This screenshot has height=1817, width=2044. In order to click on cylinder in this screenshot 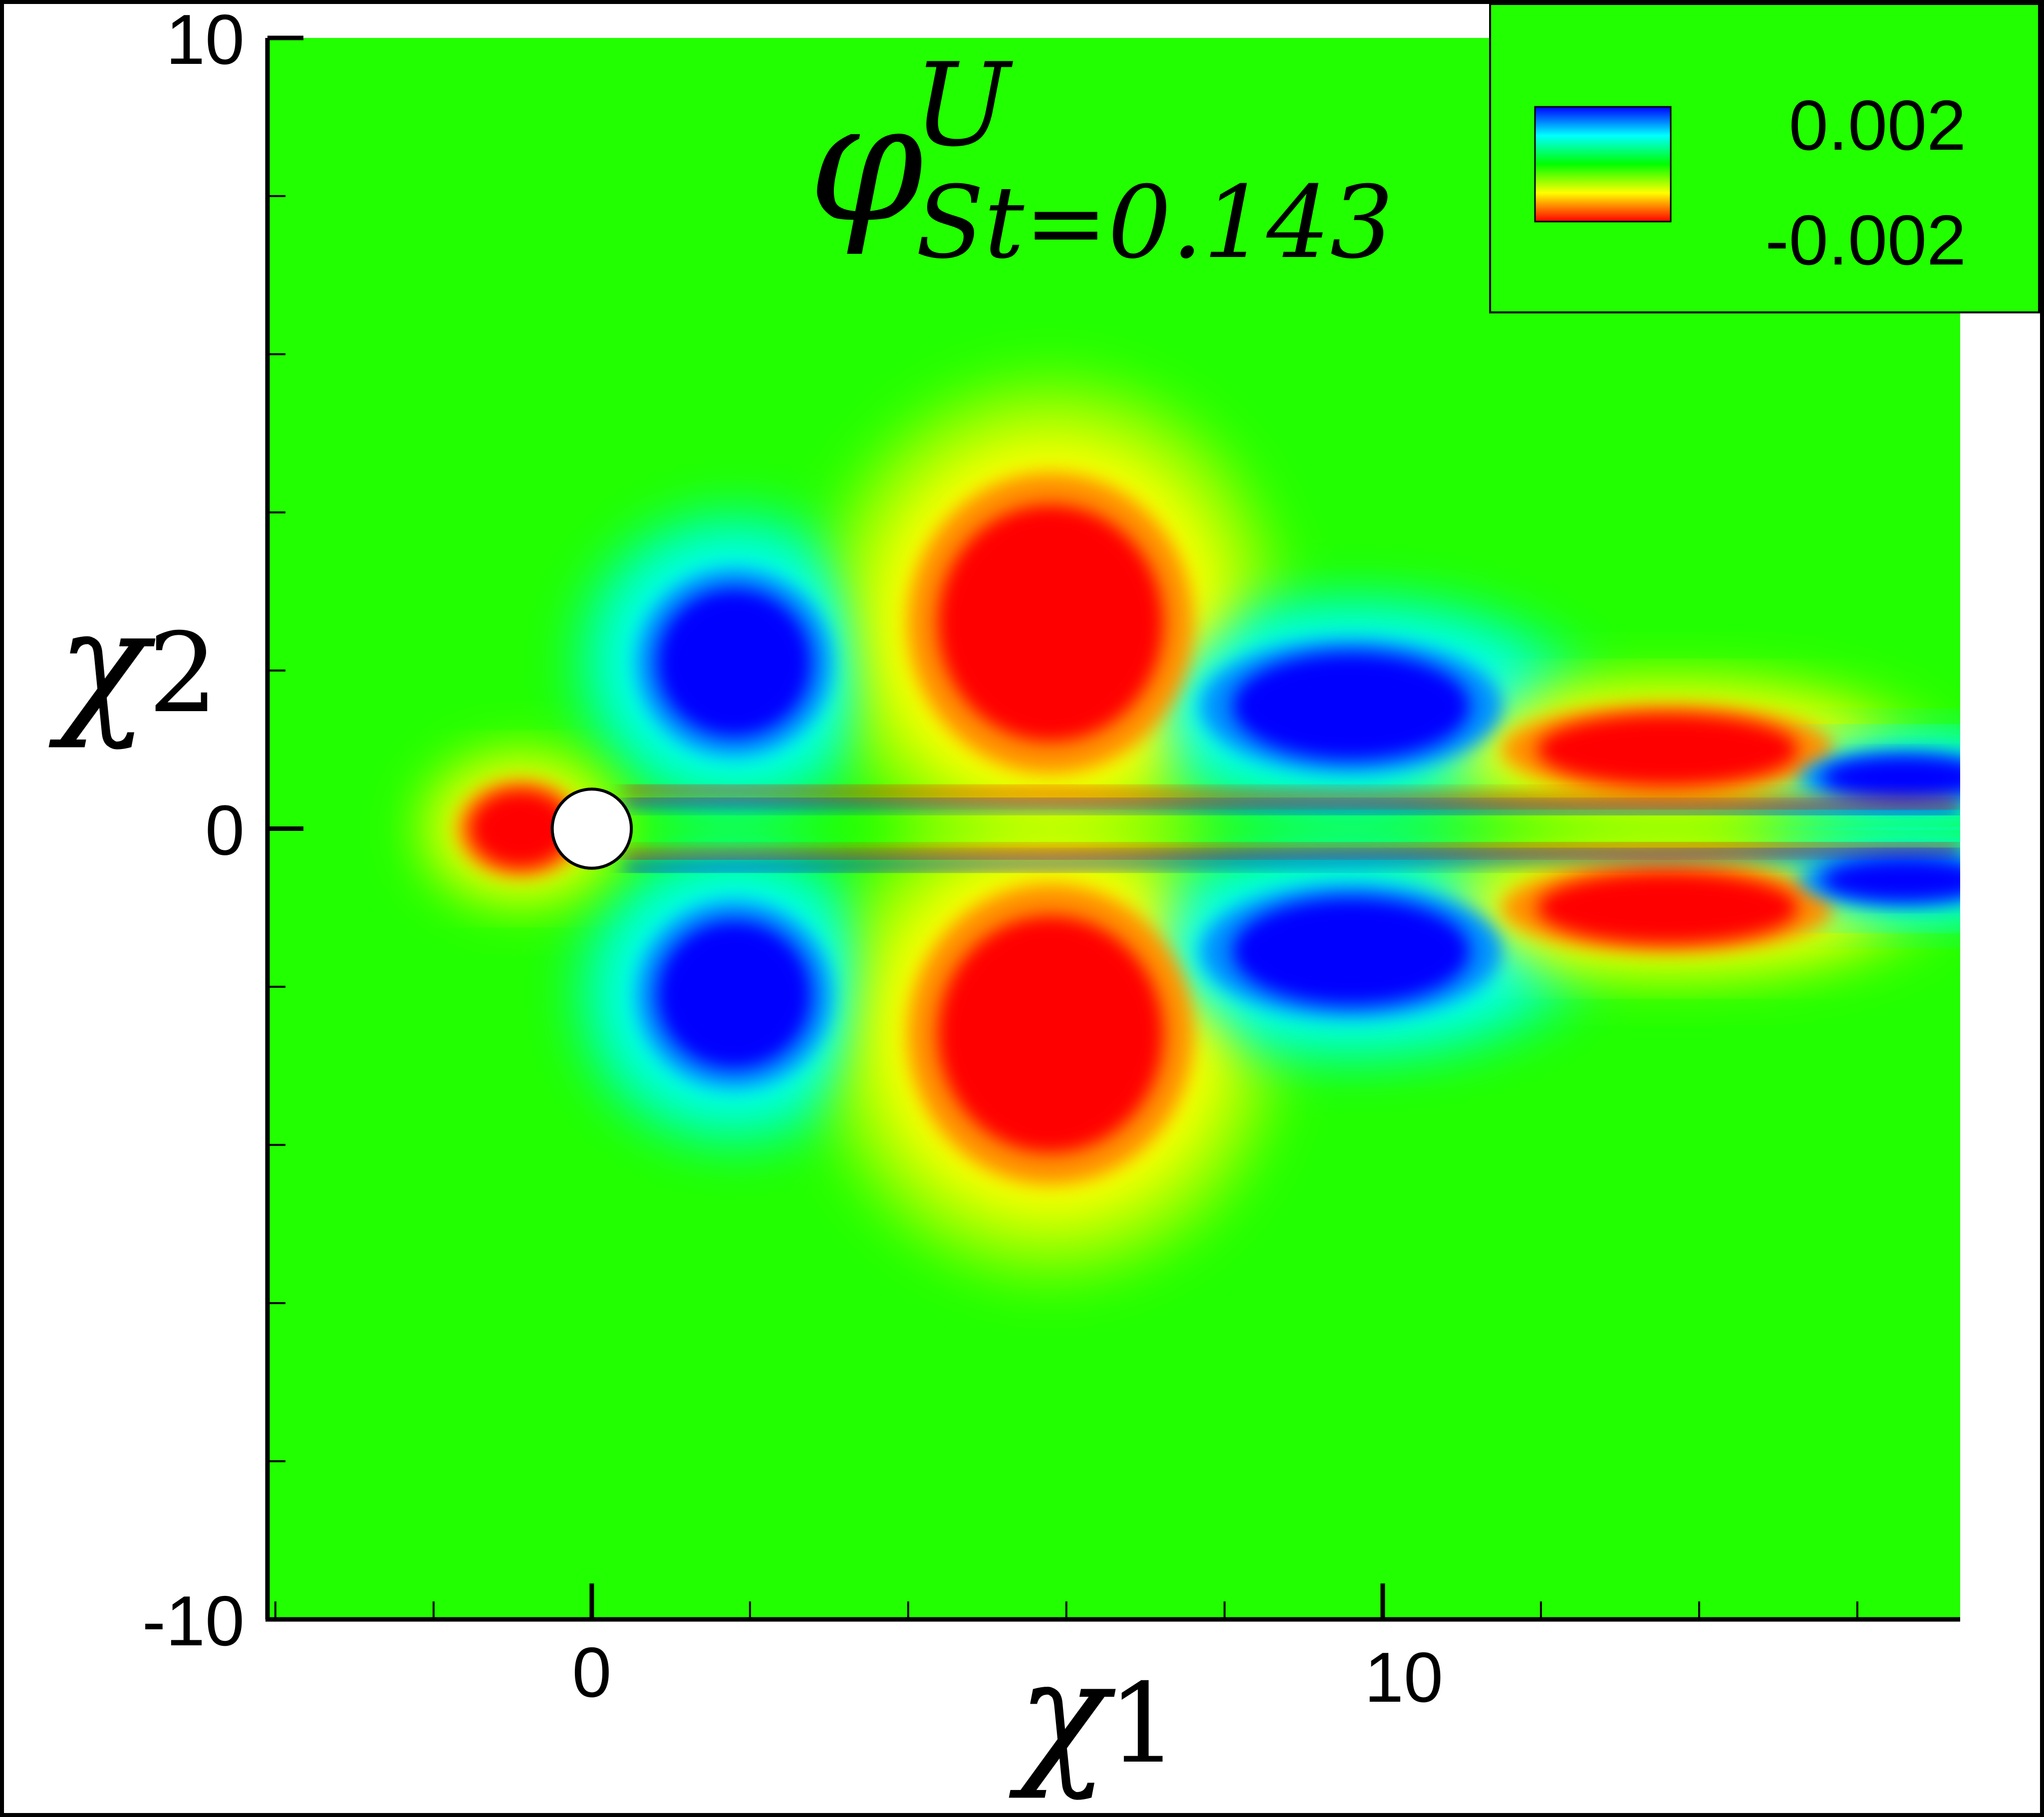, I will do `click(591, 828)`.